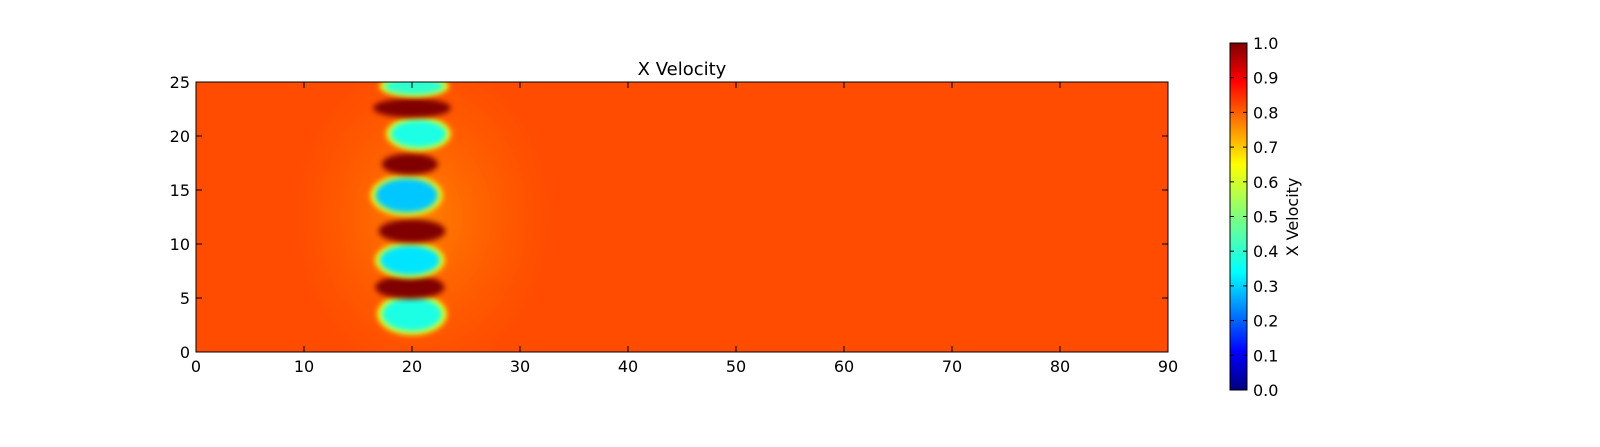  Describe the element at coordinates (180, 190) in the screenshot. I see `y-tick-label: 15` at that location.